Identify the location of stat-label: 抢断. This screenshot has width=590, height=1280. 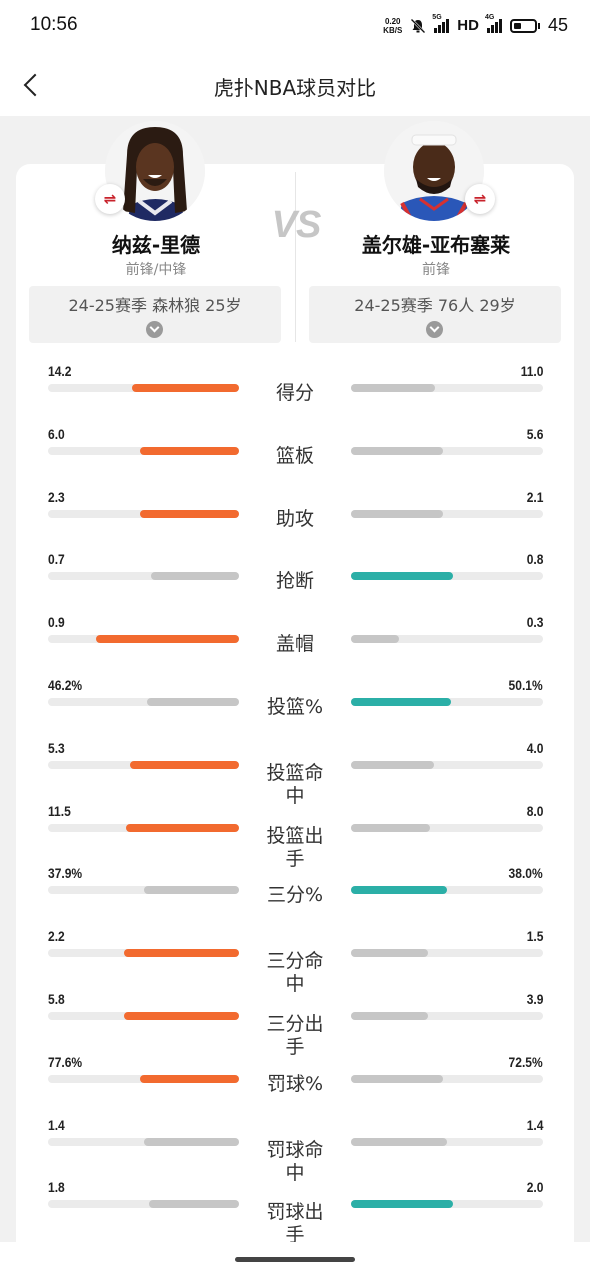
(294, 581).